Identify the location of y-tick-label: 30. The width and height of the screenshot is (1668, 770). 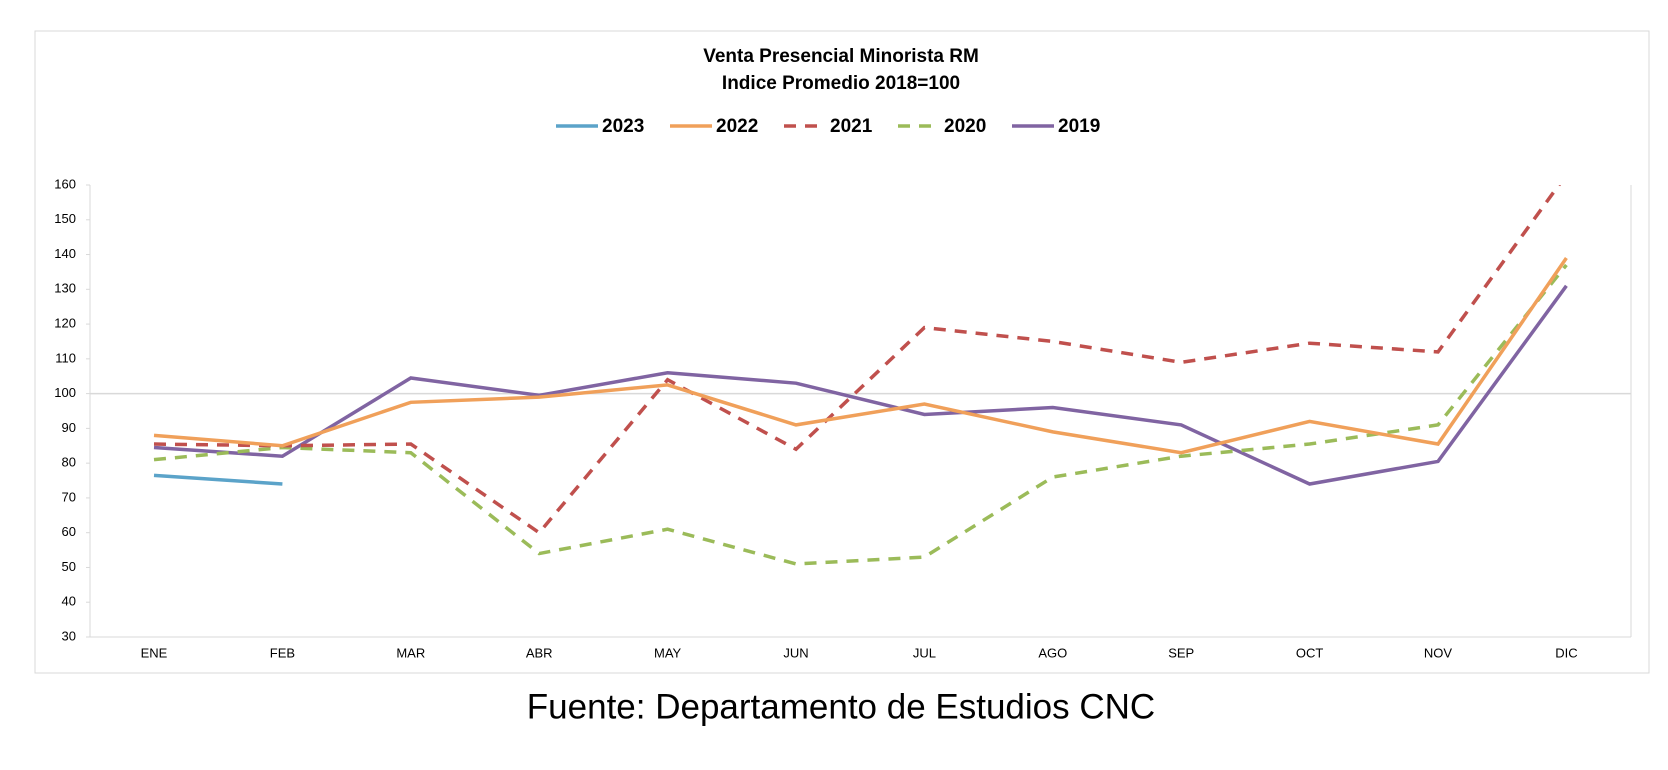
(69, 635).